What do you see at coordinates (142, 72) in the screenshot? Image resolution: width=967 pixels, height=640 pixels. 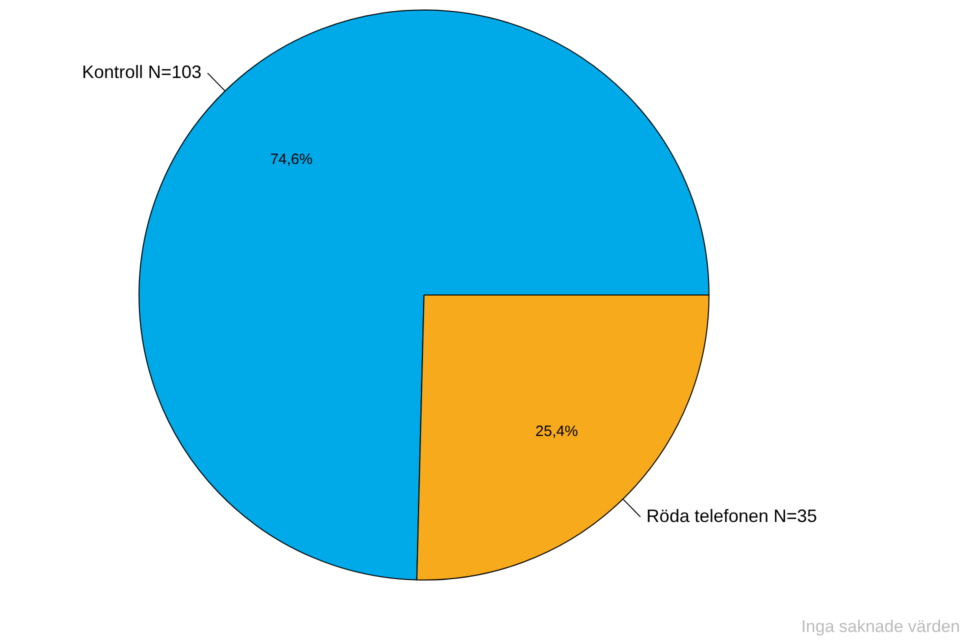 I see `slice-label: Kontroll N=103` at bounding box center [142, 72].